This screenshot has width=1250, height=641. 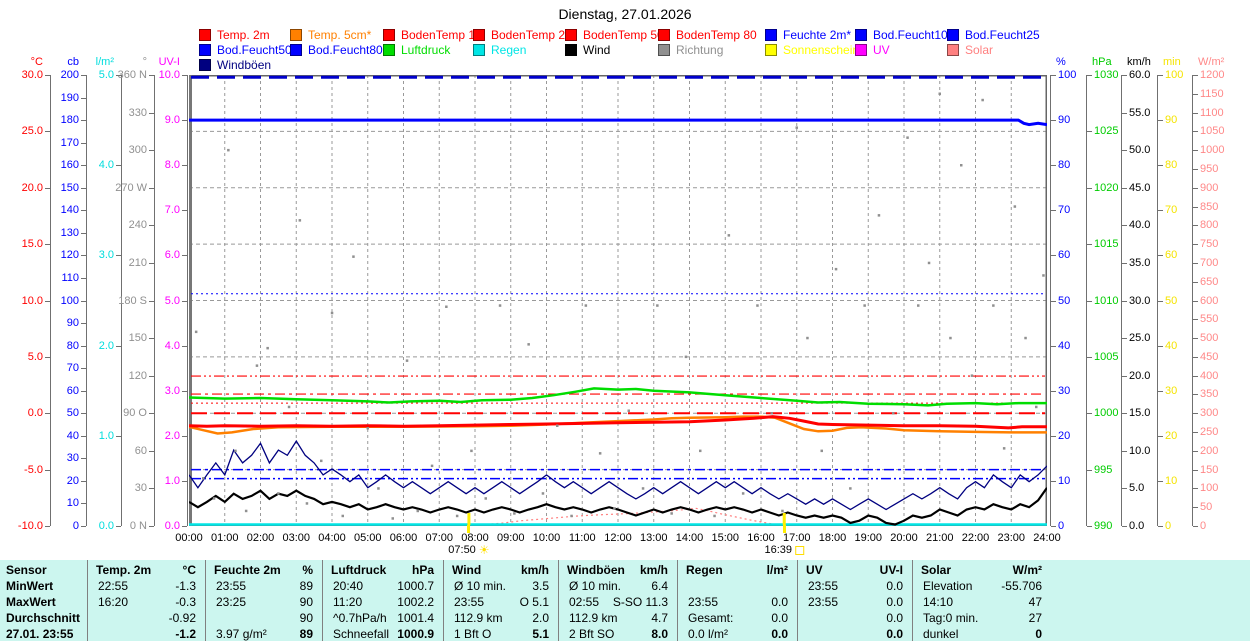 I want to click on table-cell-time: Ø 10 min., so click(x=480, y=586).